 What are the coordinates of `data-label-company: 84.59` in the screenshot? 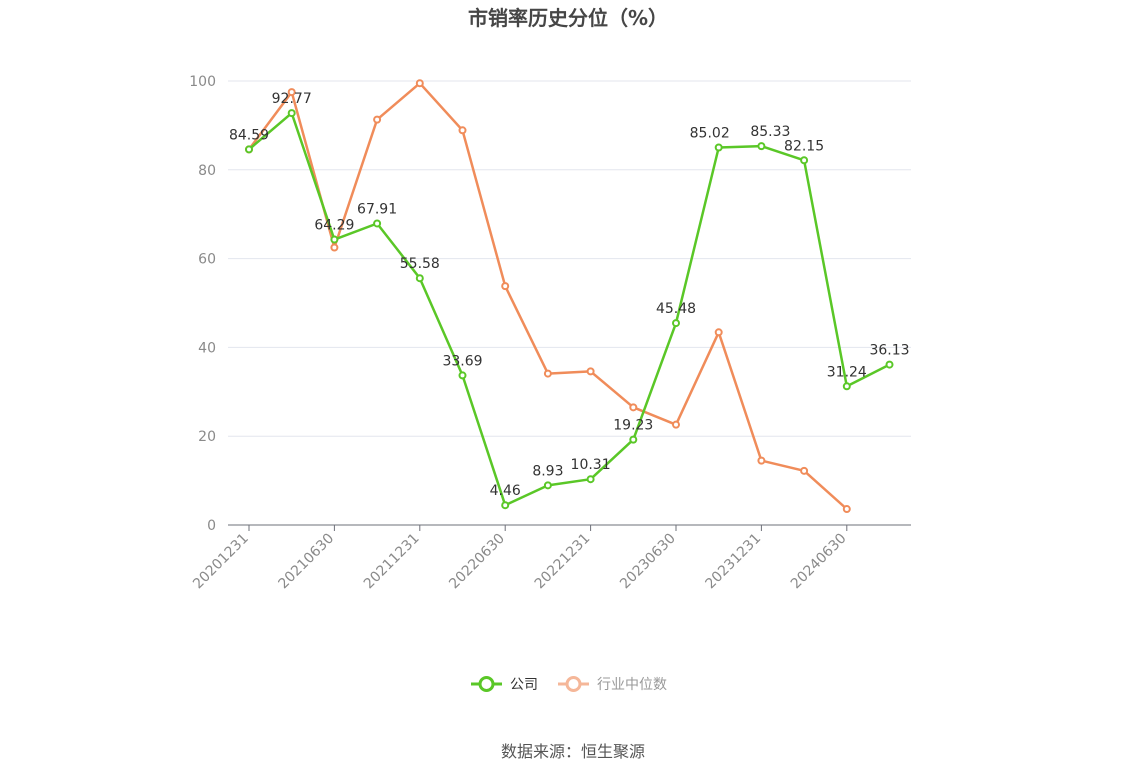 It's located at (249, 135).